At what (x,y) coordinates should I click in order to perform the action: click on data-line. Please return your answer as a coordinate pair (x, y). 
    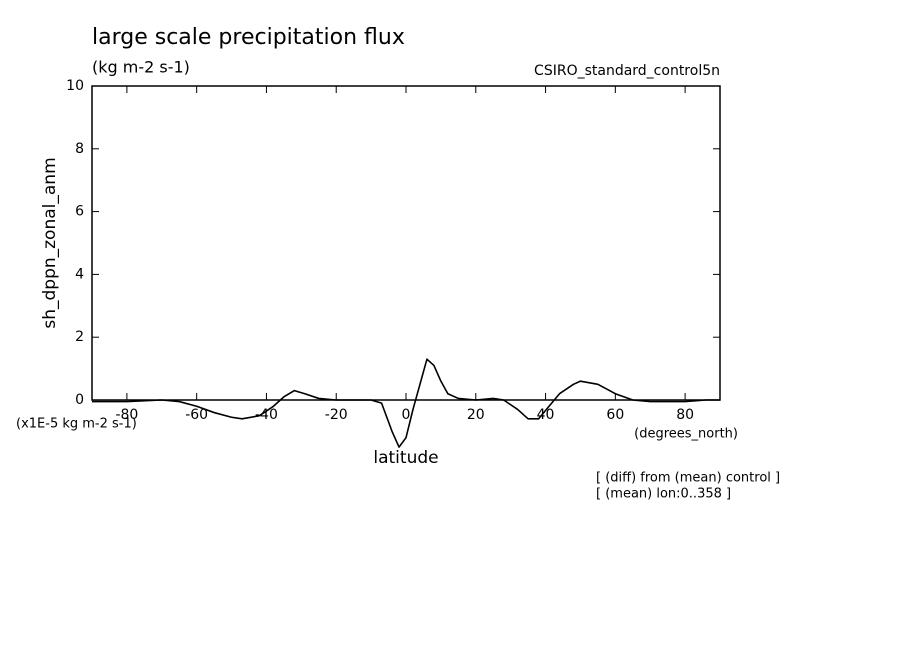
    Looking at the image, I should click on (406, 403).